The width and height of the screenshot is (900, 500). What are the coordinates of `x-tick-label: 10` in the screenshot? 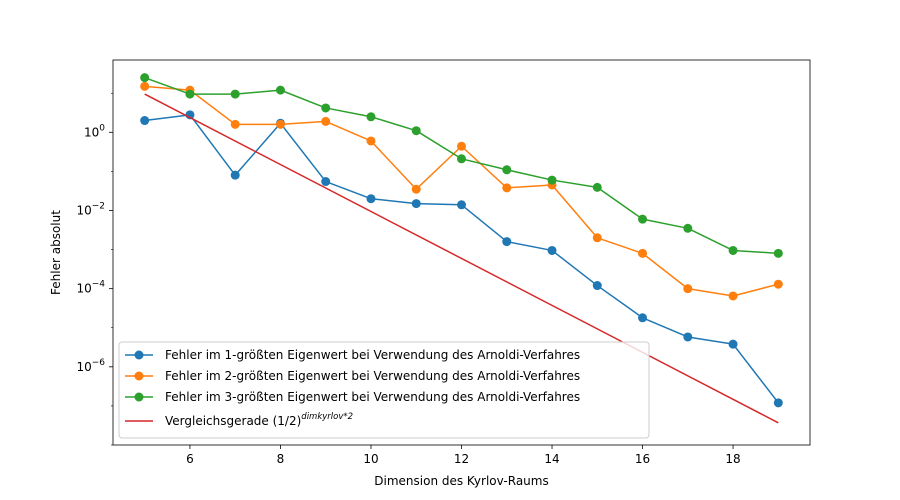 It's located at (370, 459).